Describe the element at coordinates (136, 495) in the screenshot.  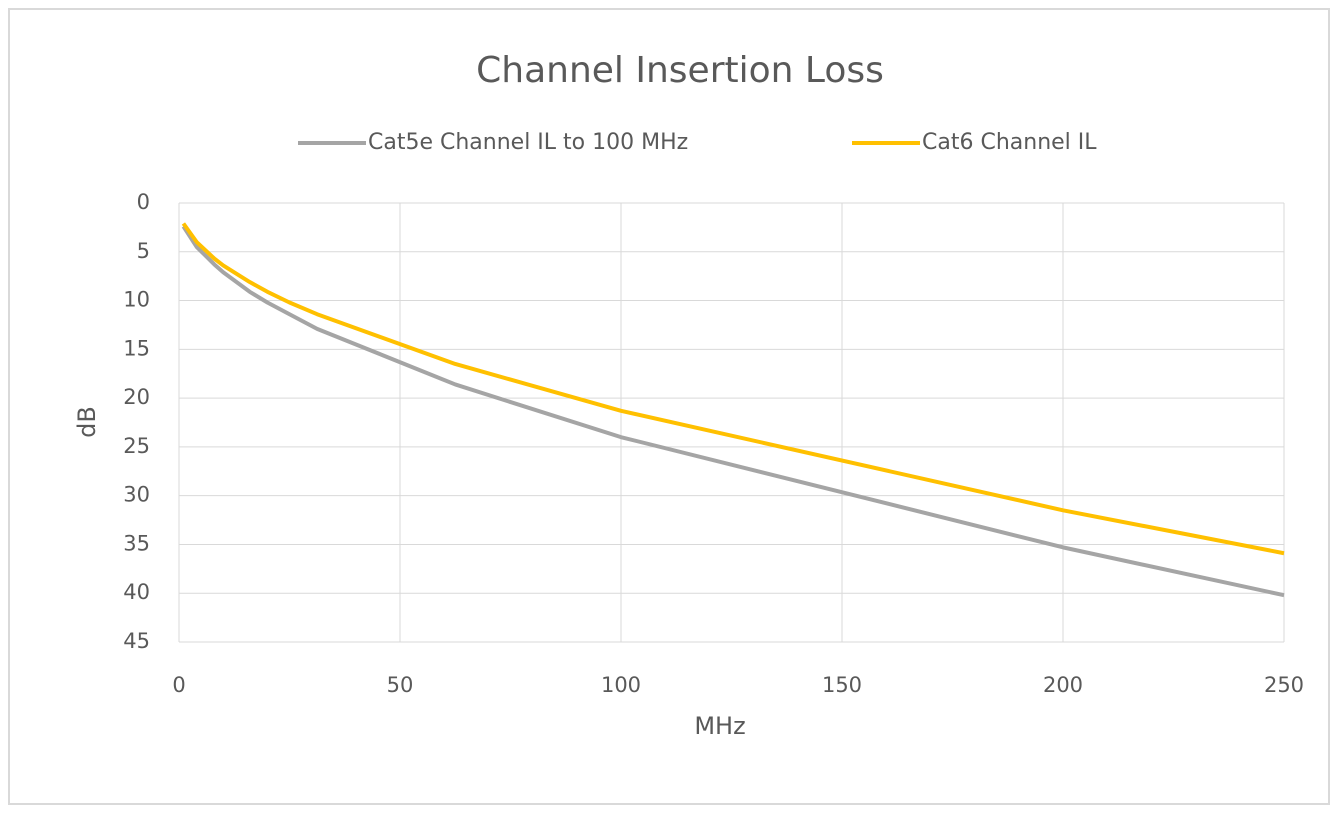
I see `y-tick-label: 30` at that location.